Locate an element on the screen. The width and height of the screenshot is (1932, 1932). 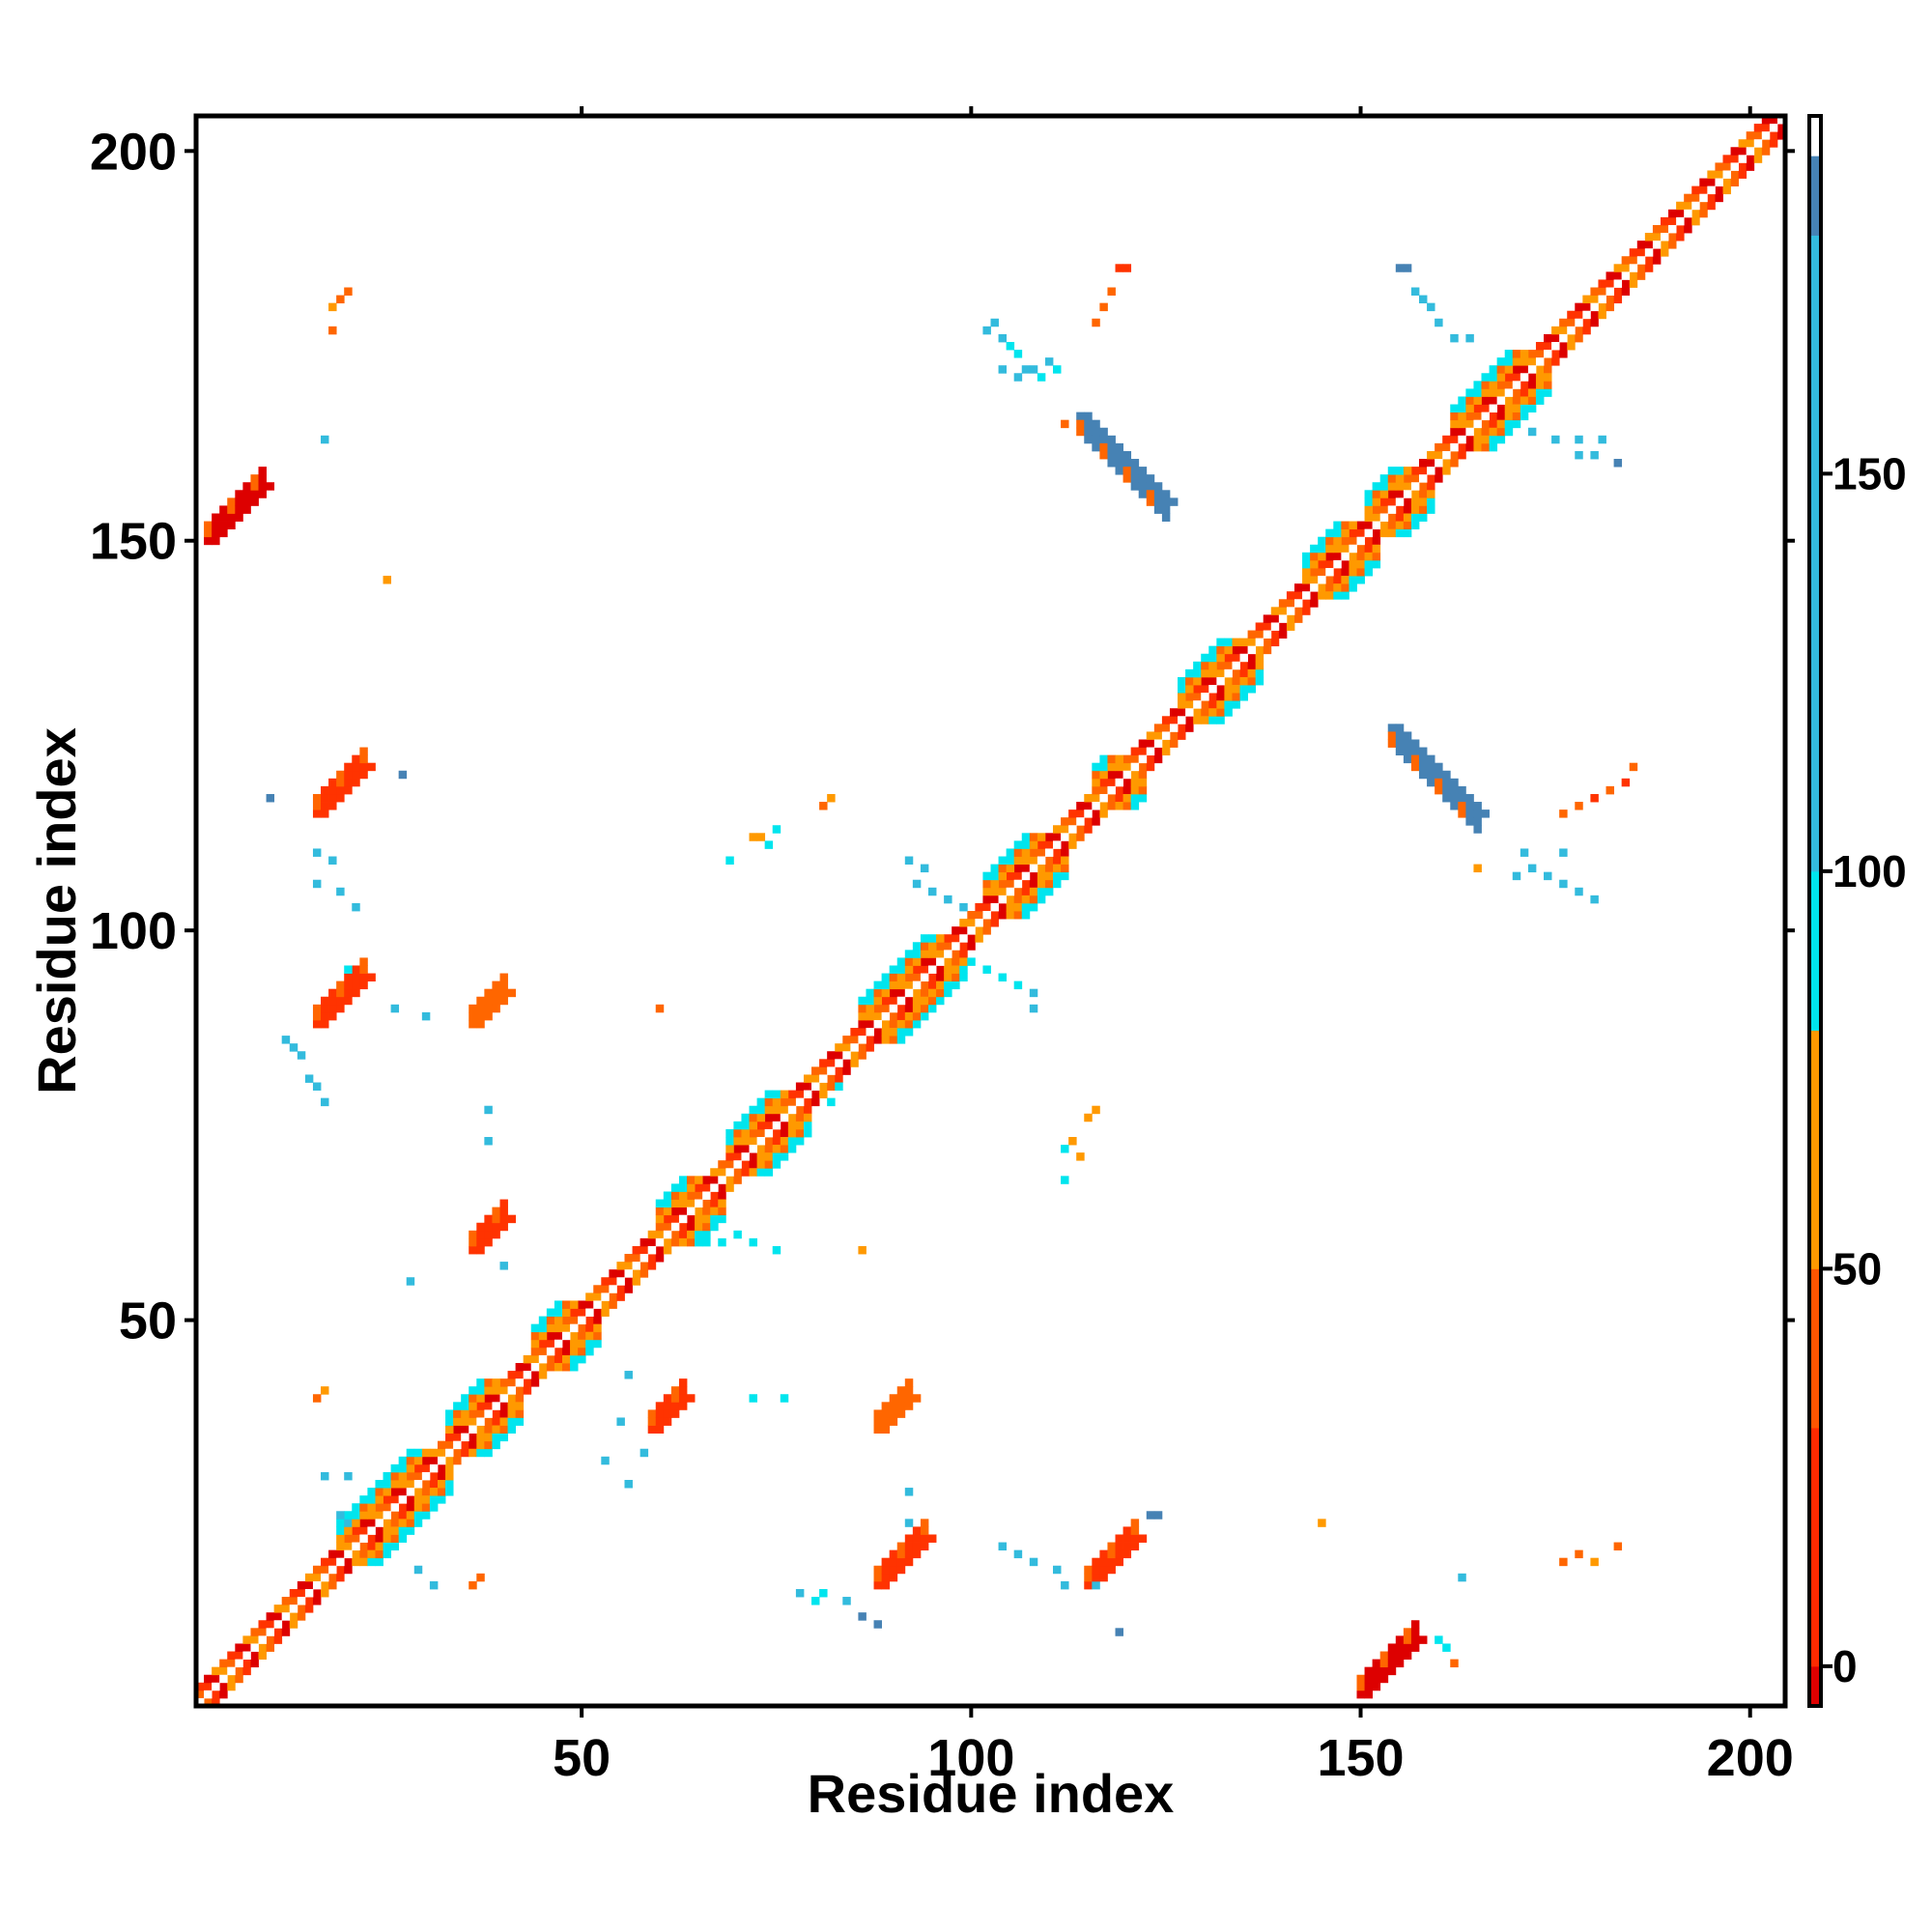
y-tick-label: 150 is located at coordinates (133, 542).